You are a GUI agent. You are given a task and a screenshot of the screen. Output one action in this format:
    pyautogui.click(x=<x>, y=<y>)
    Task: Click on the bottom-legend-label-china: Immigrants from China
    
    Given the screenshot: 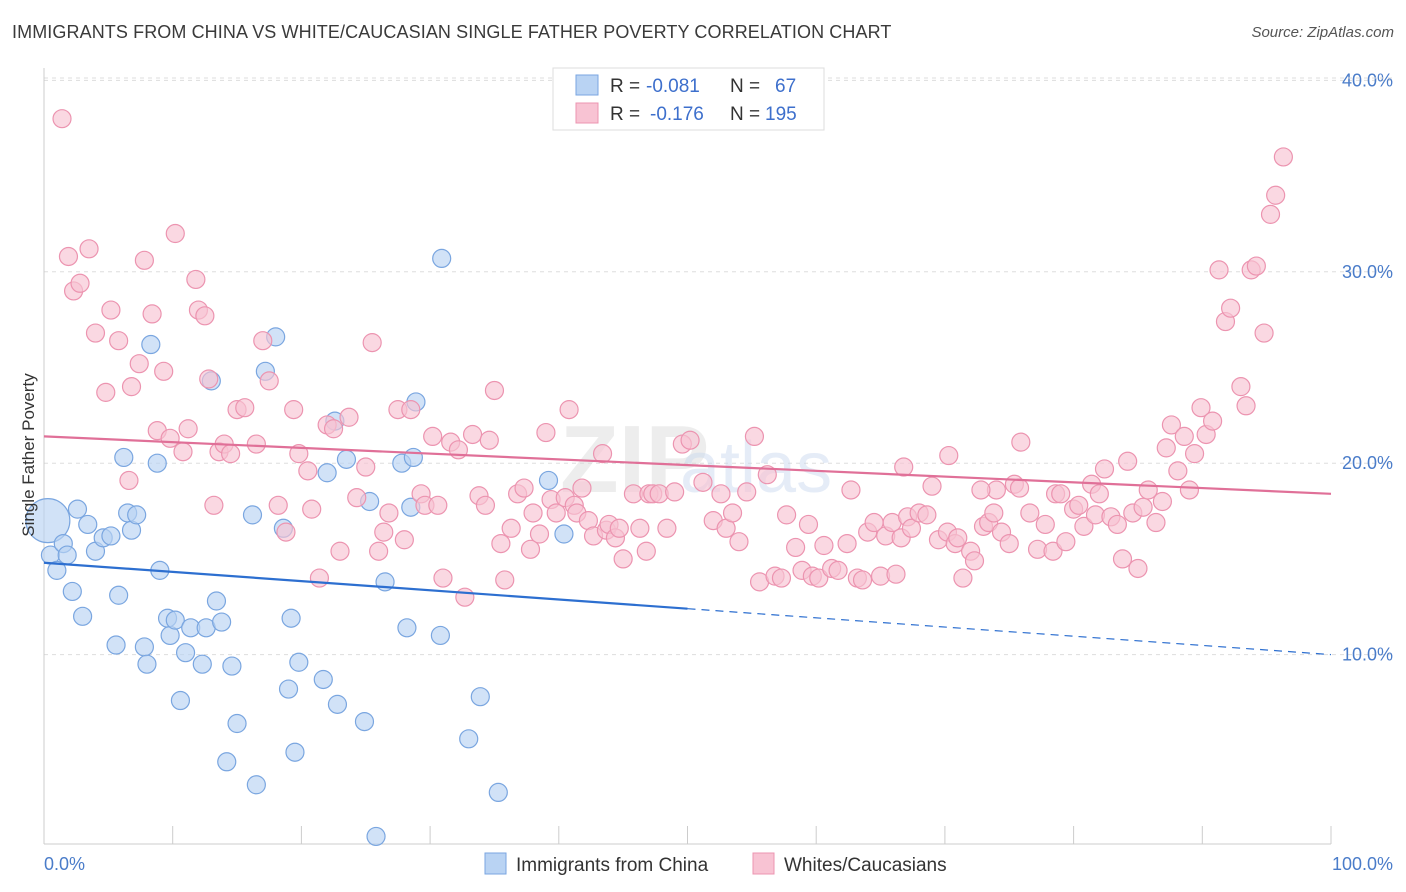 What is the action you would take?
    pyautogui.click(x=612, y=865)
    